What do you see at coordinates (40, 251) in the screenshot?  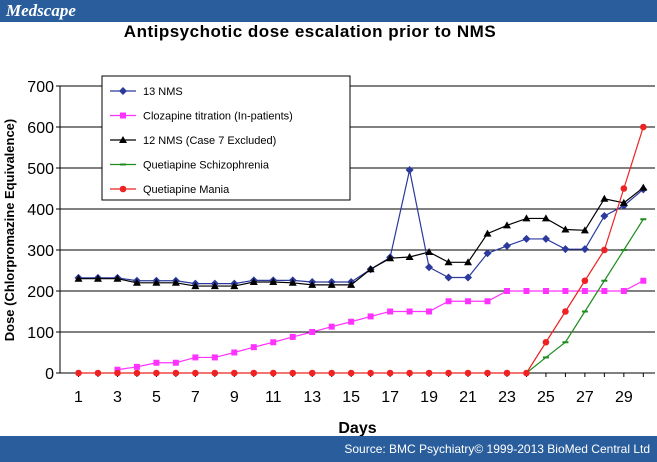 I see `y-tick-label: 300` at bounding box center [40, 251].